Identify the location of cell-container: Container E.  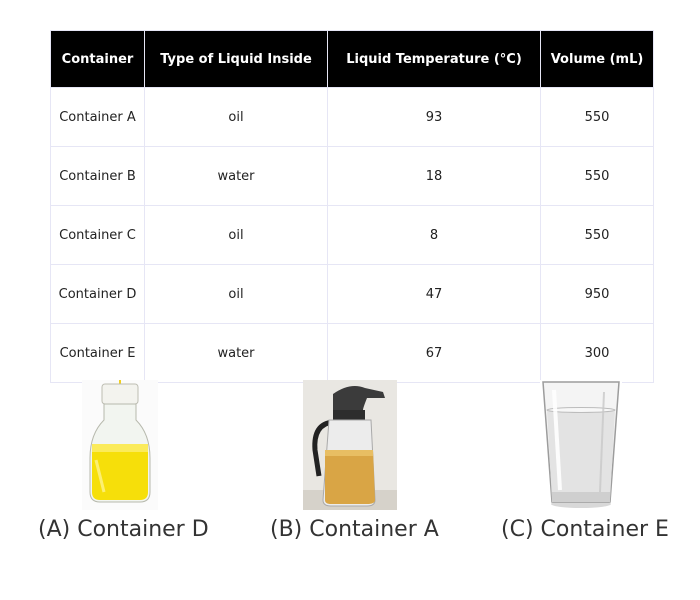
(97, 353).